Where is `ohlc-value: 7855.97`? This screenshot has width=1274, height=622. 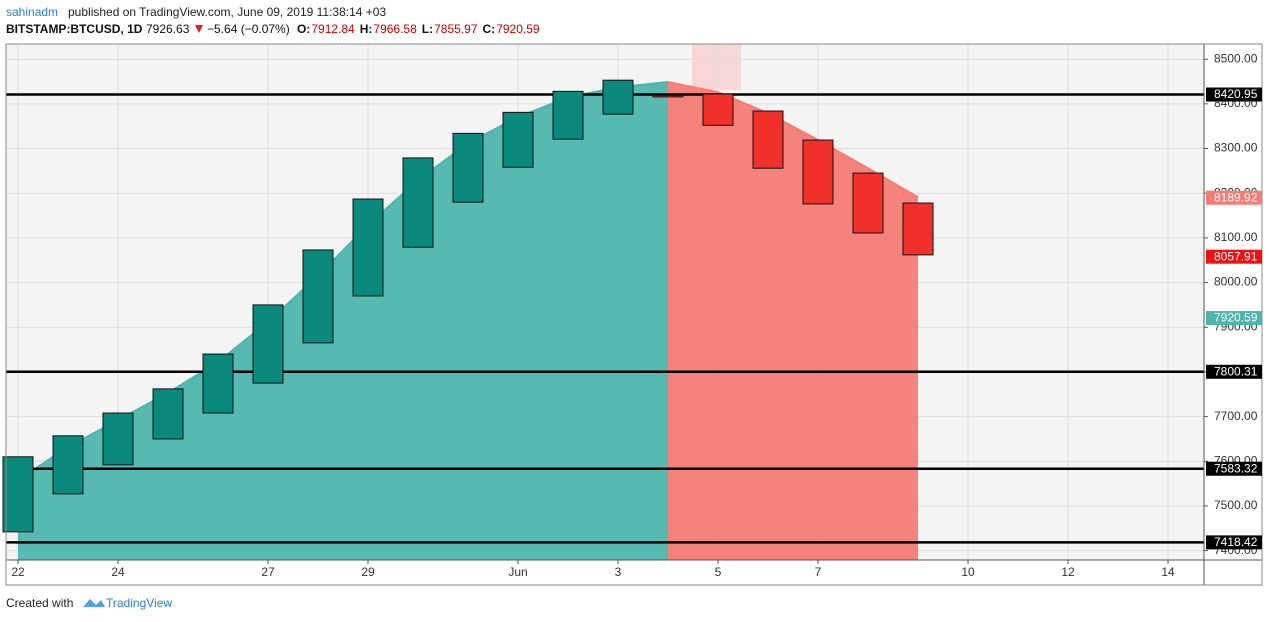 ohlc-value: 7855.97 is located at coordinates (456, 29).